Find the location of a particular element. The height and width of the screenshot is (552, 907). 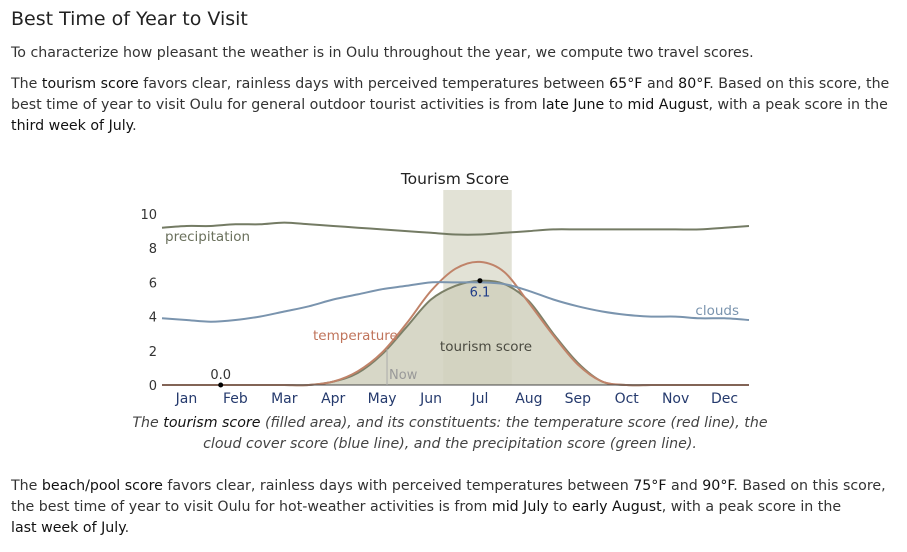

precipitation-series-label: precipitation is located at coordinates (207, 237).